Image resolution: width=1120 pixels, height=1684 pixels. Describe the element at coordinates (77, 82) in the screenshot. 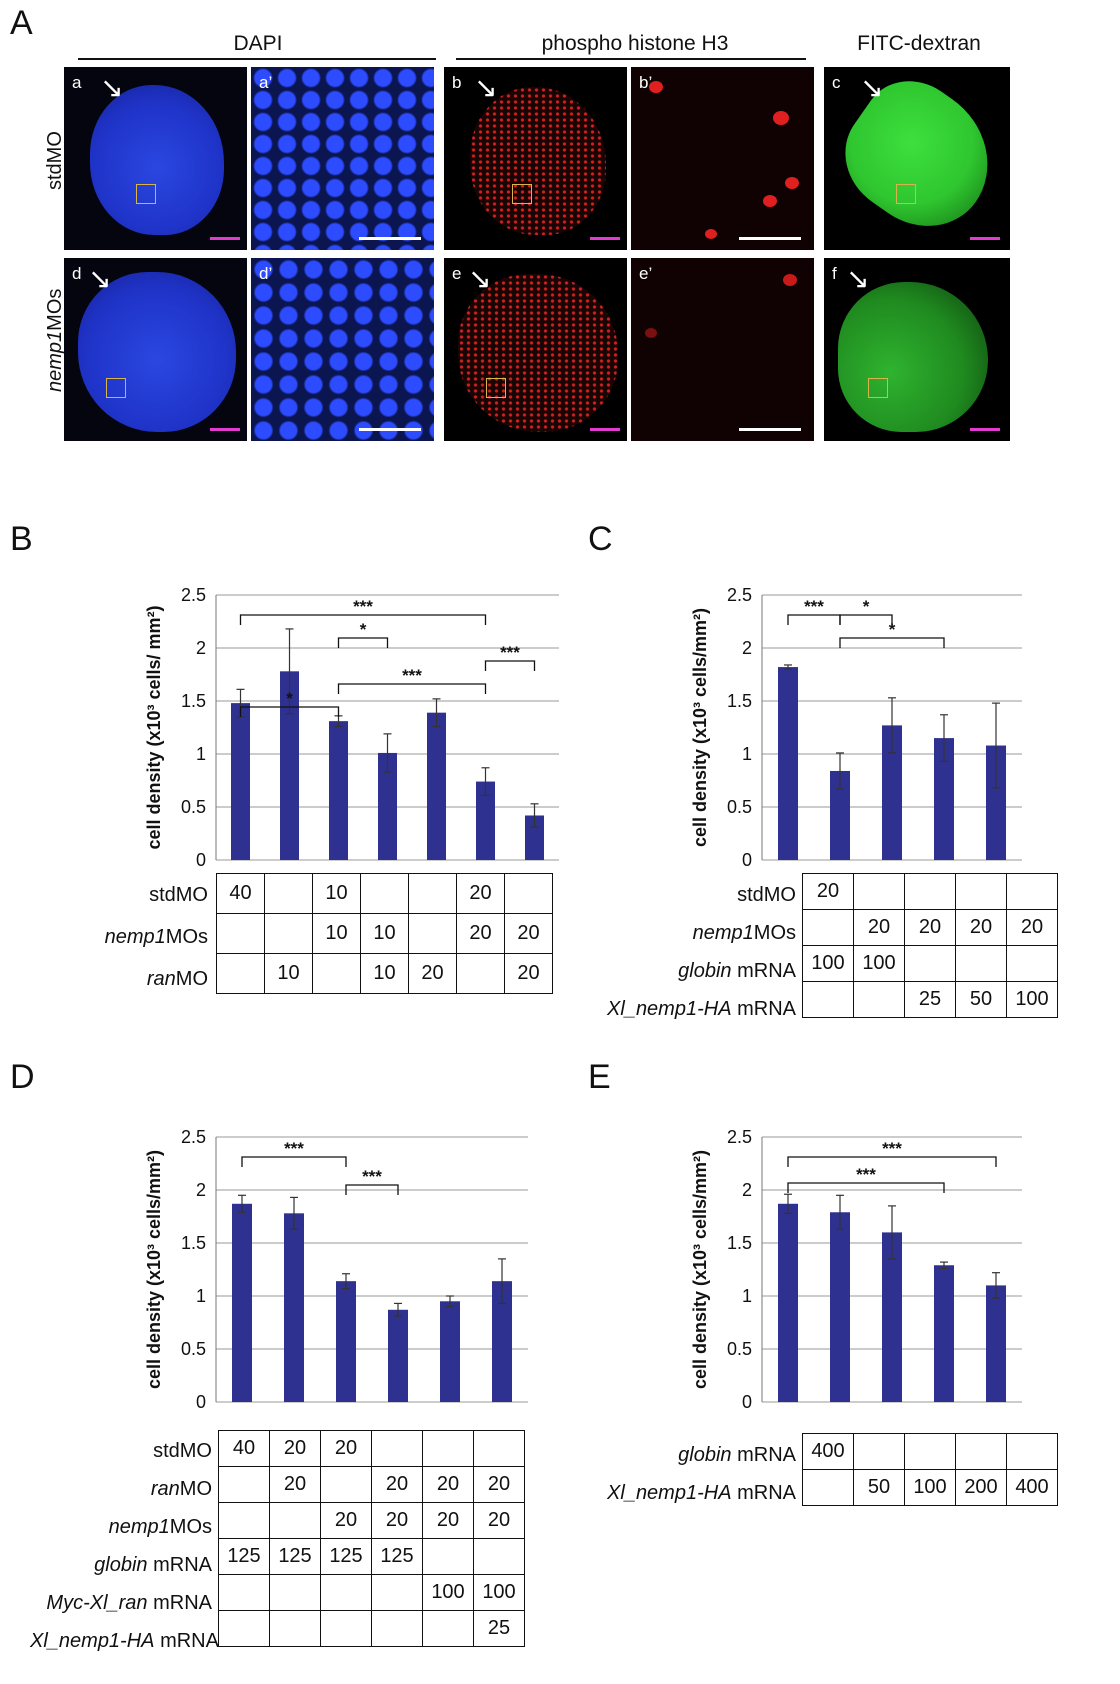

I see `sublabel-a: a` at that location.